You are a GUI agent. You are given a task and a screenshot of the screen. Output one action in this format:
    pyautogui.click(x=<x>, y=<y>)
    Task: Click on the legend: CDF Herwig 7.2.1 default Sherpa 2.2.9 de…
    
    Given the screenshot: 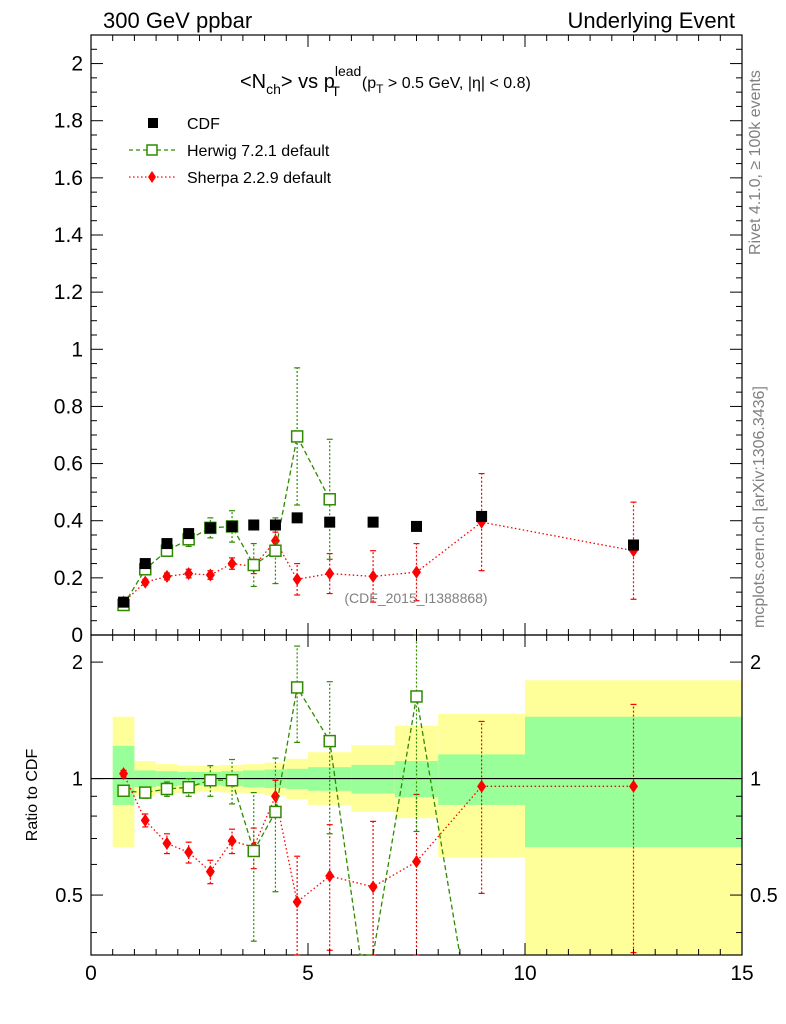 What is the action you would take?
    pyautogui.click(x=230, y=151)
    